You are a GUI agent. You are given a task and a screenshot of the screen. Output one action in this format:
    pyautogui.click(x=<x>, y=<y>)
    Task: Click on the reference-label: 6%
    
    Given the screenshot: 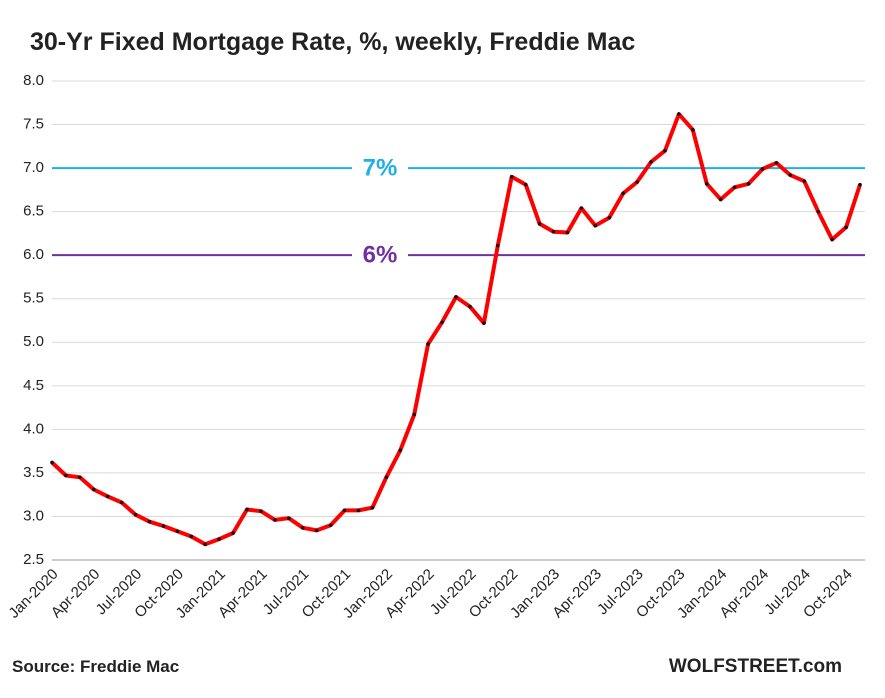 What is the action you would take?
    pyautogui.click(x=380, y=255)
    